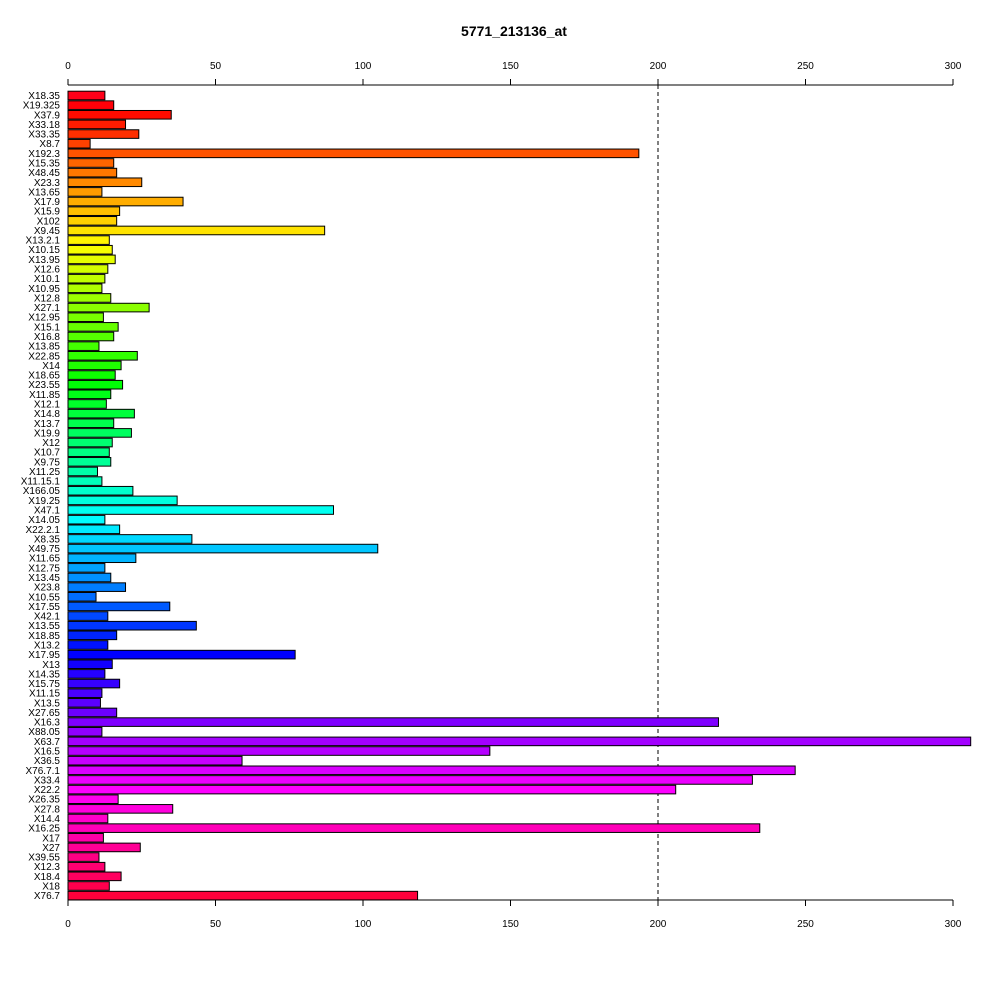  What do you see at coordinates (216, 66) in the screenshot?
I see `x-tick-label-top: 50` at bounding box center [216, 66].